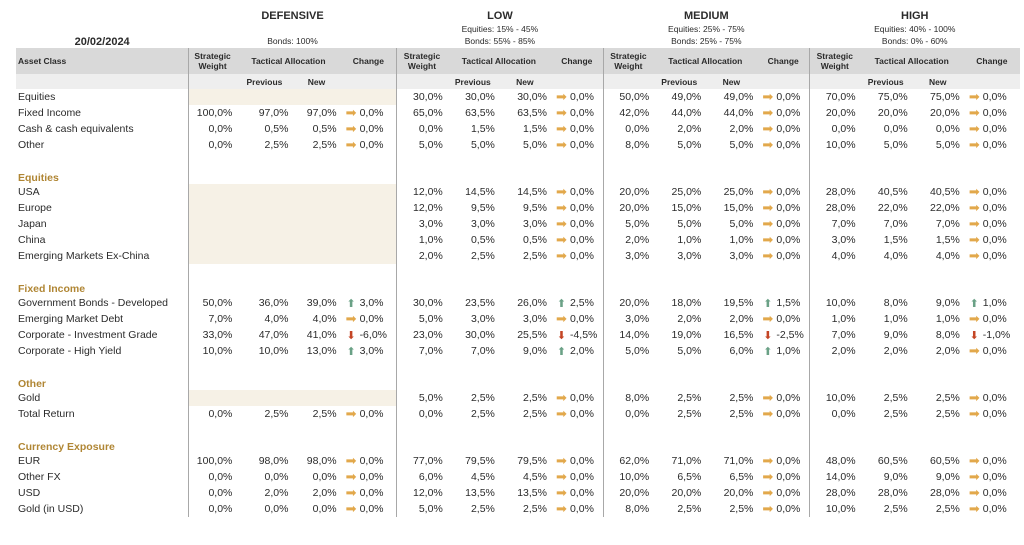 Image resolution: width=1024 pixels, height=545 pixels. Describe the element at coordinates (518, 445) in the screenshot. I see `section-header-row: Currency Exposure` at that location.